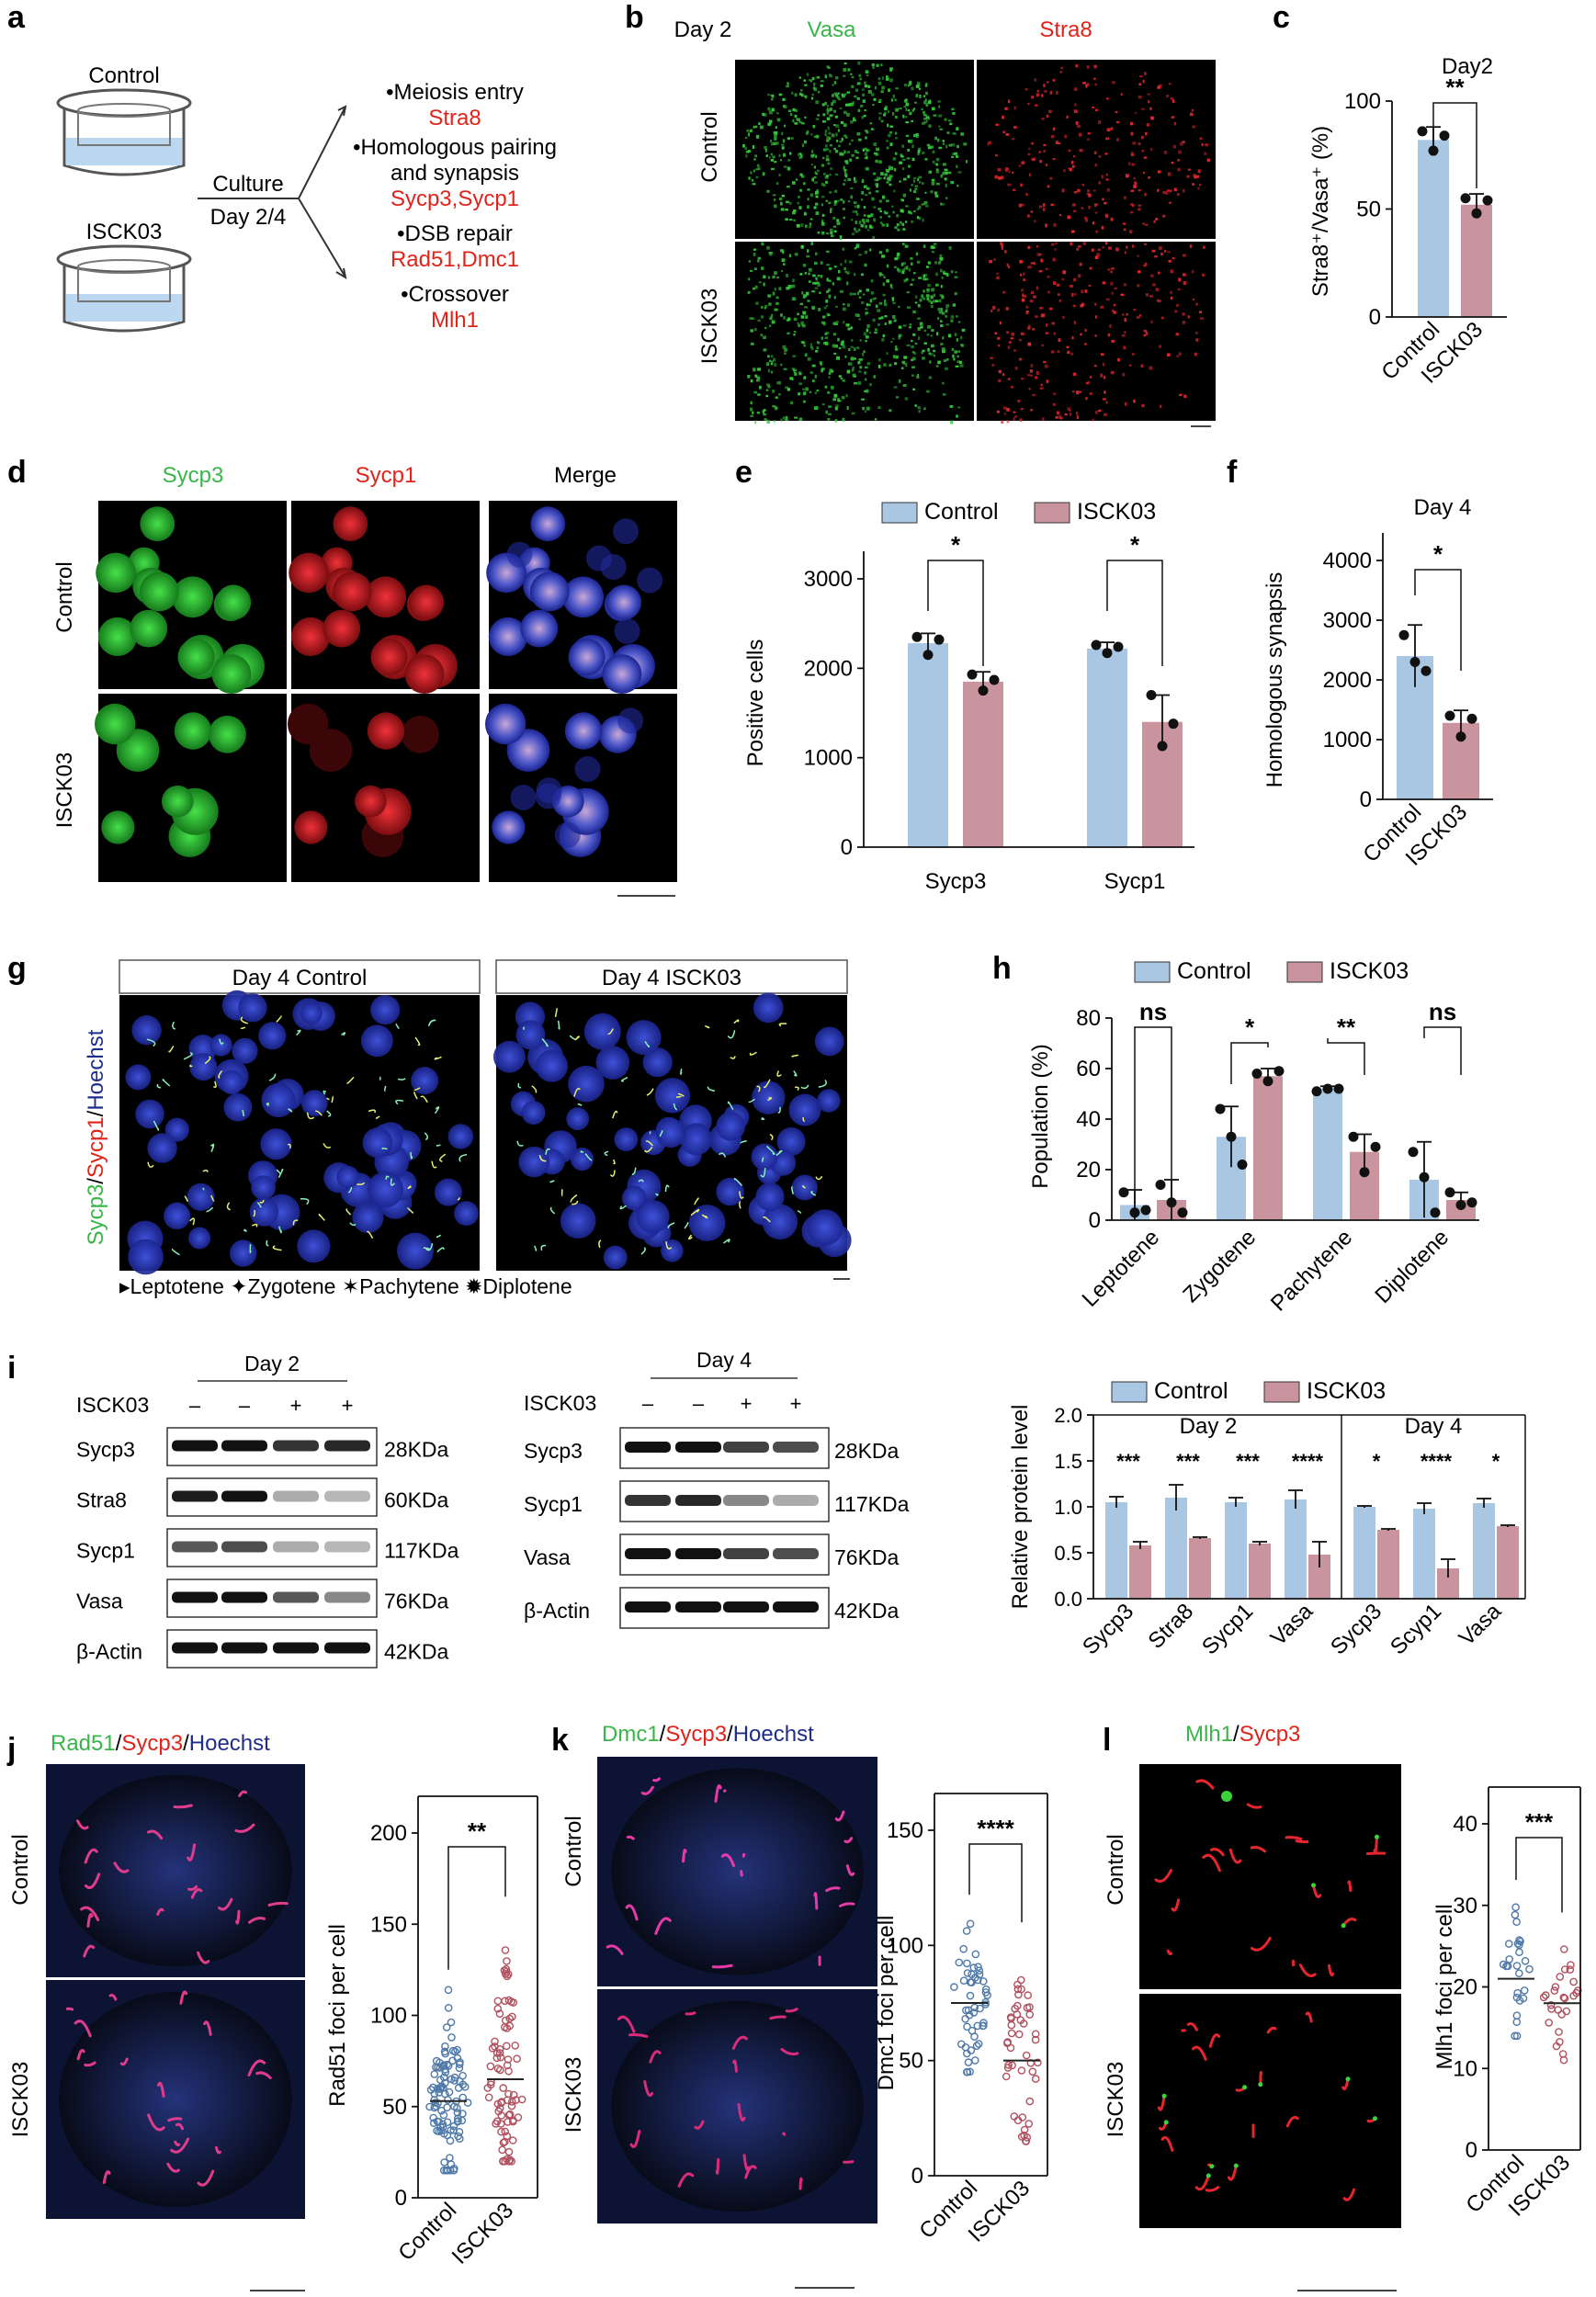  Describe the element at coordinates (64, 790) in the screenshot. I see `row-label-isck03: ISCK03` at that location.